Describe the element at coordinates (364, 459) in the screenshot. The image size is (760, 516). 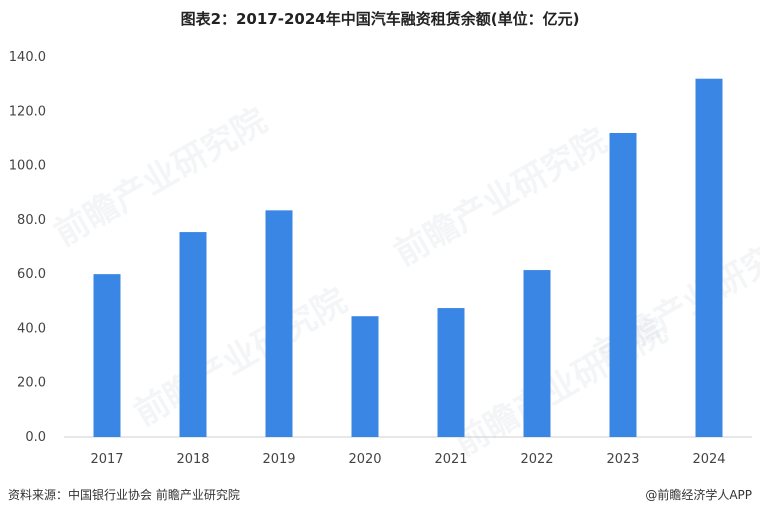
I see `x-tick-label: 2020` at that location.